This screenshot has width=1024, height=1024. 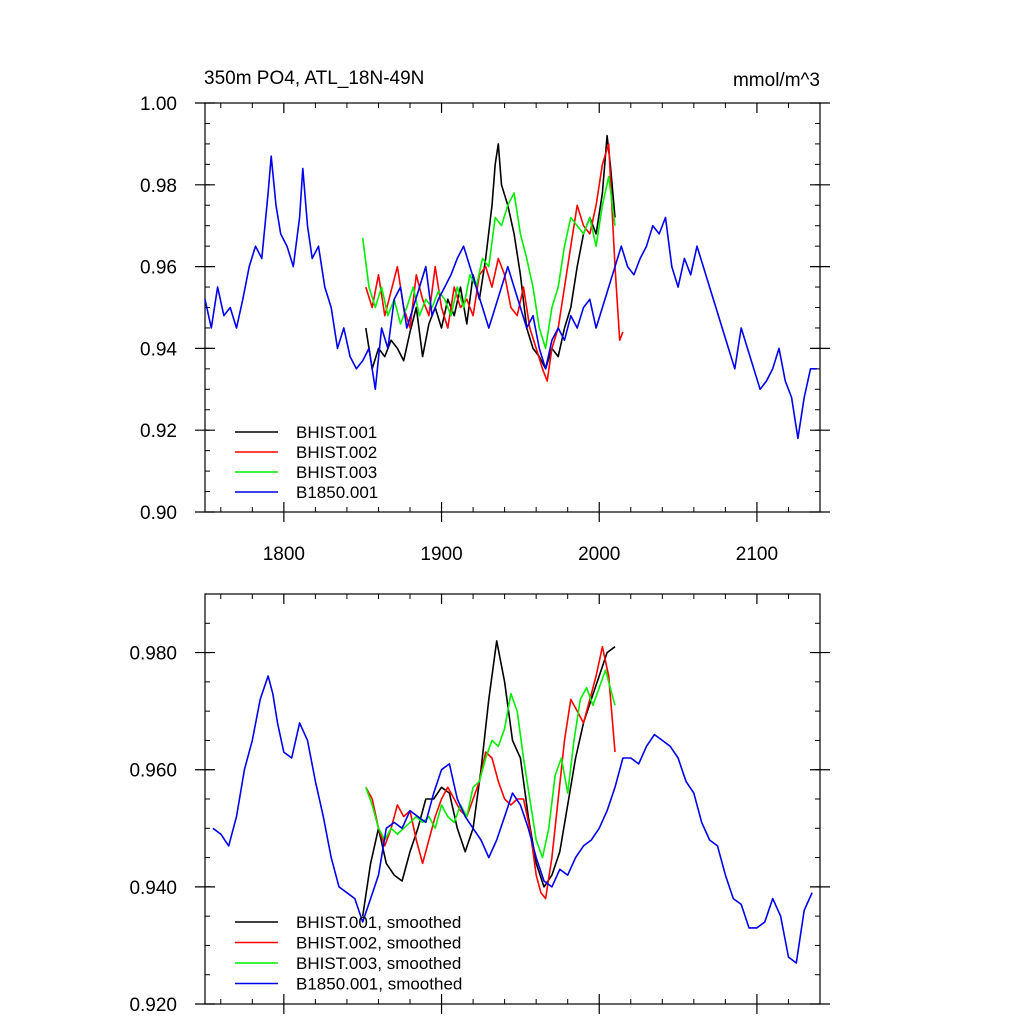 What do you see at coordinates (158, 431) in the screenshot?
I see `top-y-tick-label: 0.92` at bounding box center [158, 431].